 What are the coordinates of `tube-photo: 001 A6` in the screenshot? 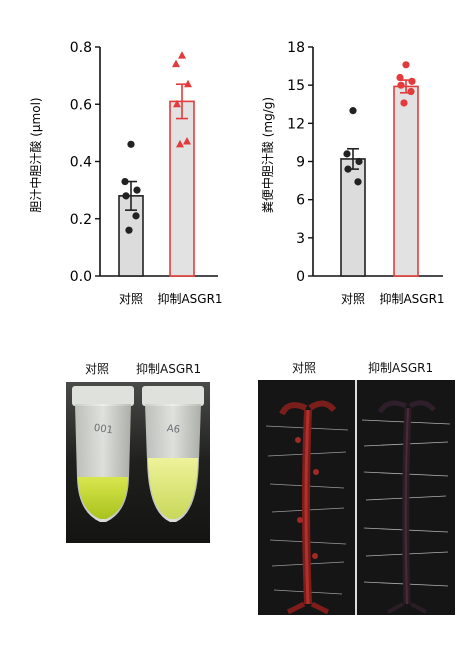 It's located at (138, 462).